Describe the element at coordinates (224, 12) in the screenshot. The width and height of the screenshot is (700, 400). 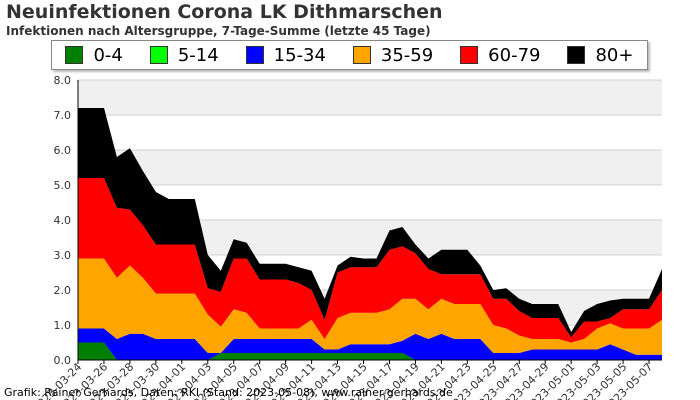
I see `chart-title: Neuinfektionen Corona LK Dithmarschen` at that location.